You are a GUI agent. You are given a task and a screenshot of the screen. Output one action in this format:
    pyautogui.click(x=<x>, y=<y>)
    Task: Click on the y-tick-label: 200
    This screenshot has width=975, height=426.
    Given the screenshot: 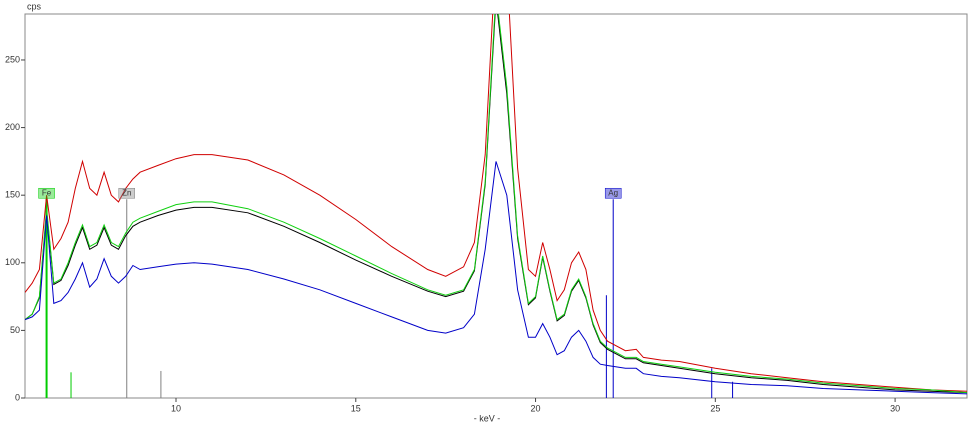 What is the action you would take?
    pyautogui.click(x=12, y=127)
    